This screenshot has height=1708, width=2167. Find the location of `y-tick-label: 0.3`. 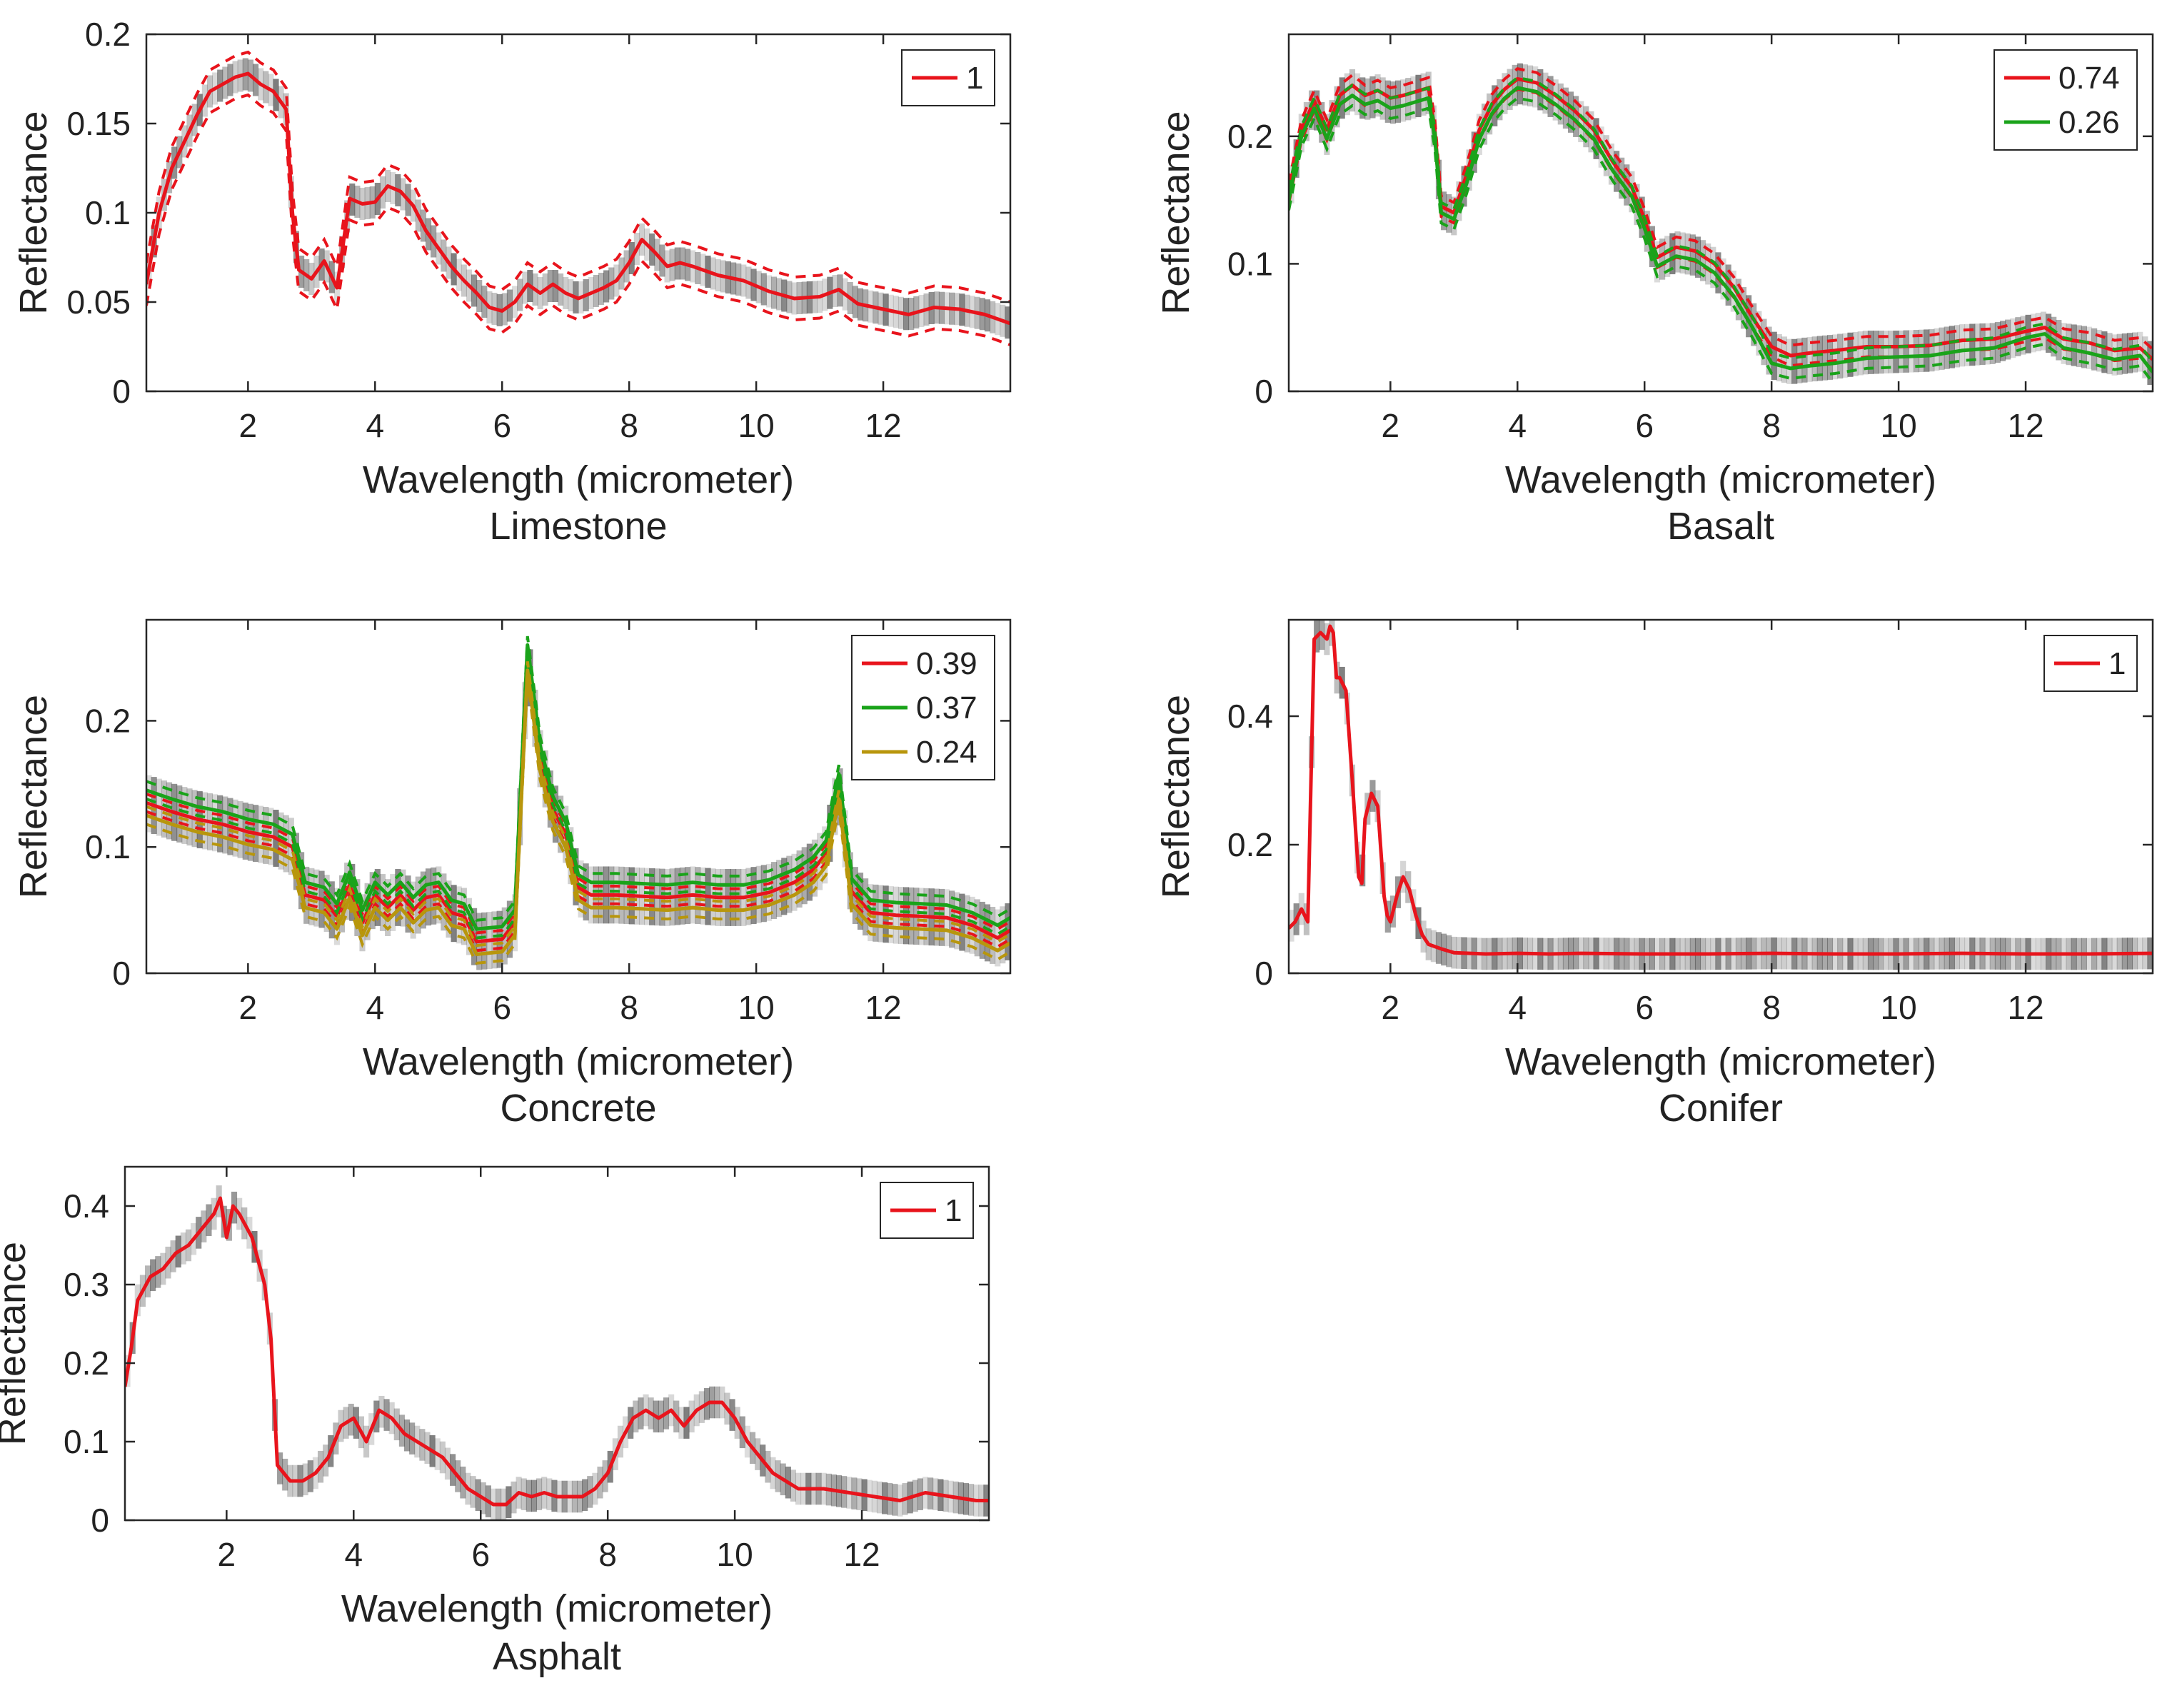

y-tick-label: 0.3 is located at coordinates (87, 1284).